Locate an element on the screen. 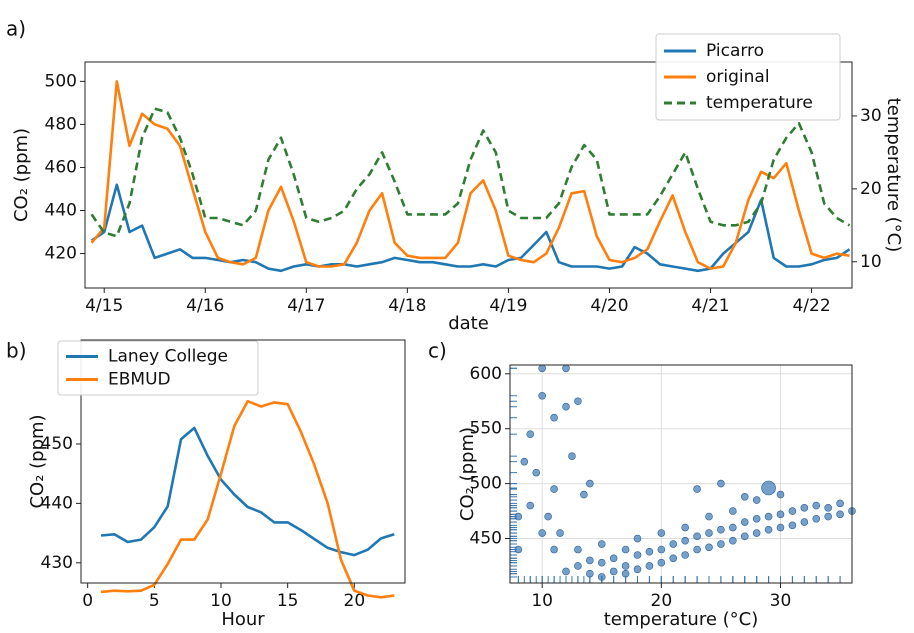 This screenshot has width=914, height=633. x-tick-label: 4/22 is located at coordinates (811, 306).